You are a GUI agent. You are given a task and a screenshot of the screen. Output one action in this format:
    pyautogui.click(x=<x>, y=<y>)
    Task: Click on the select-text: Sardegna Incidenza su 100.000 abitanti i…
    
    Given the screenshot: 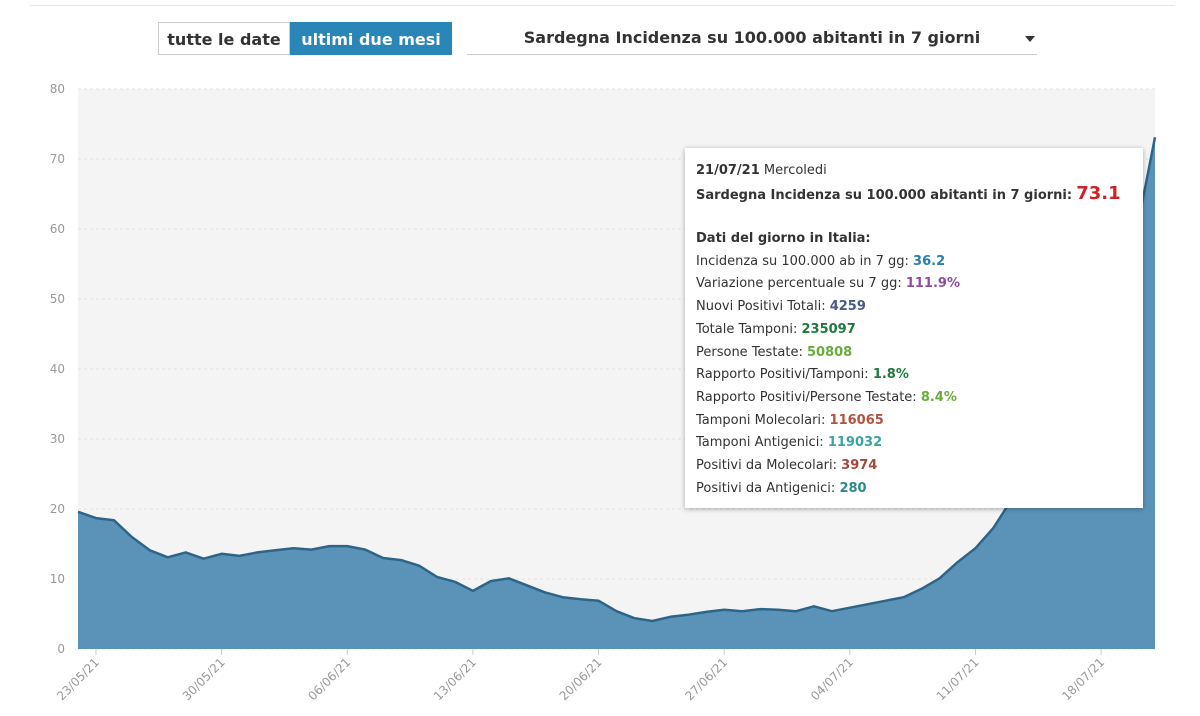 What is the action you would take?
    pyautogui.click(x=752, y=37)
    